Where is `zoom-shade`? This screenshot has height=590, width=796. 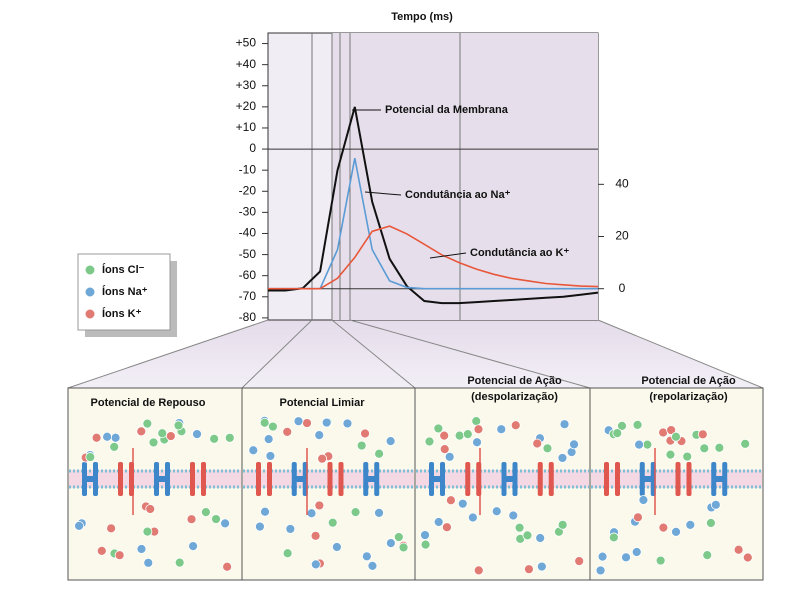 zoom-shade is located at coordinates (415, 354).